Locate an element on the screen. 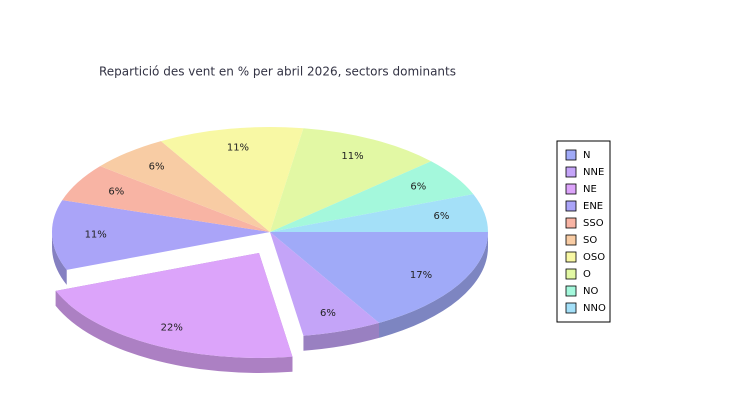 This screenshot has height=404, width=750. legend-label: ENE is located at coordinates (593, 206).